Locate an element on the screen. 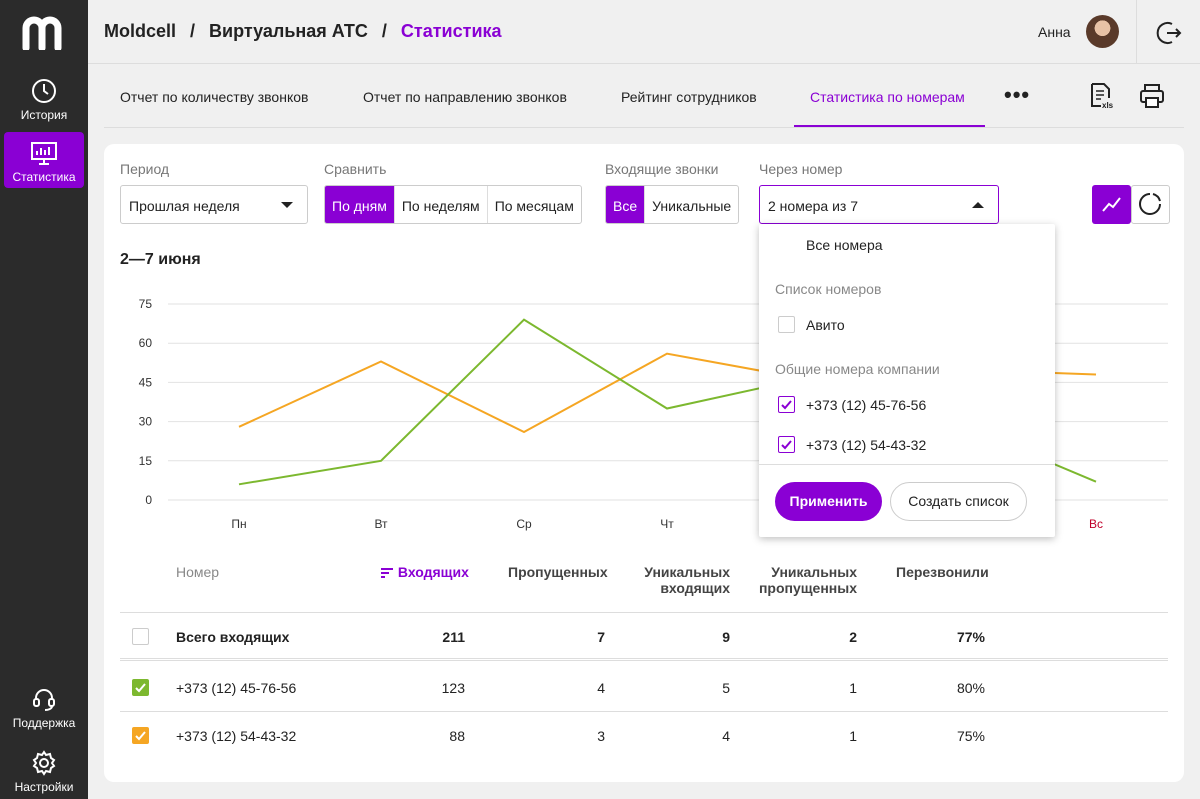 The width and height of the screenshot is (1200, 799). row-incoming: 123 is located at coordinates (453, 688).